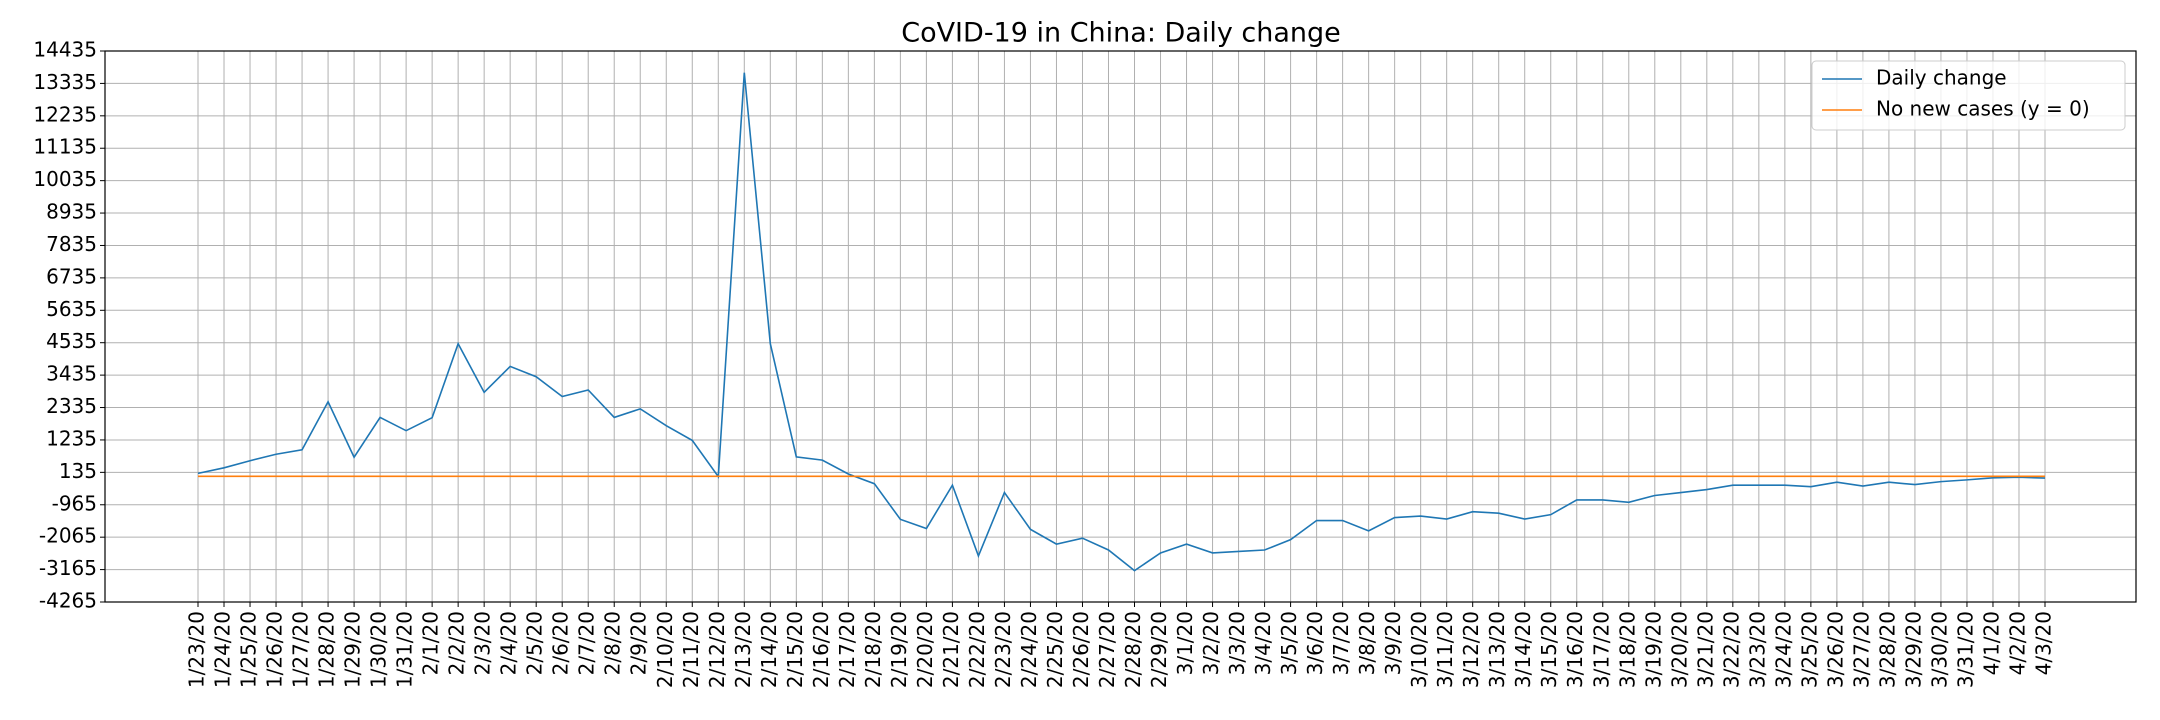 The width and height of the screenshot is (2160, 720). Describe the element at coordinates (873, 649) in the screenshot. I see `x-tick-label: 2/18/20` at that location.